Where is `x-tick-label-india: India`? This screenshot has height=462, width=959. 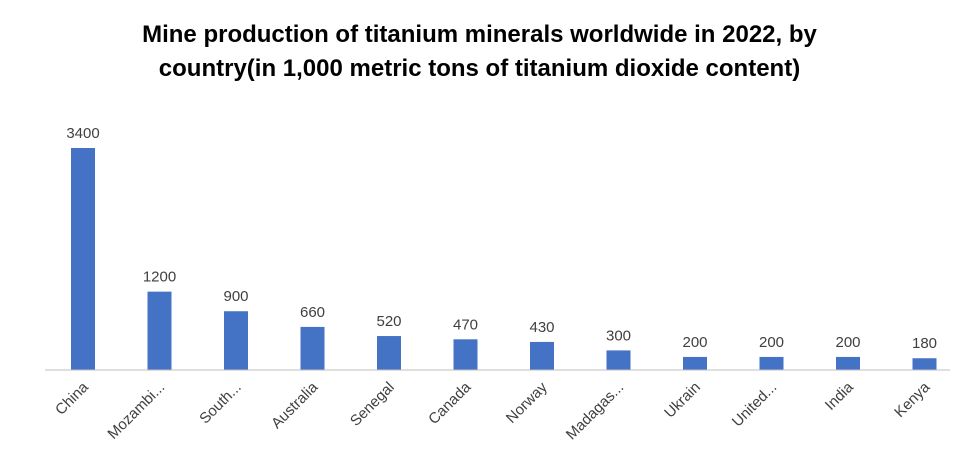
x-tick-label-india: India is located at coordinates (839, 395).